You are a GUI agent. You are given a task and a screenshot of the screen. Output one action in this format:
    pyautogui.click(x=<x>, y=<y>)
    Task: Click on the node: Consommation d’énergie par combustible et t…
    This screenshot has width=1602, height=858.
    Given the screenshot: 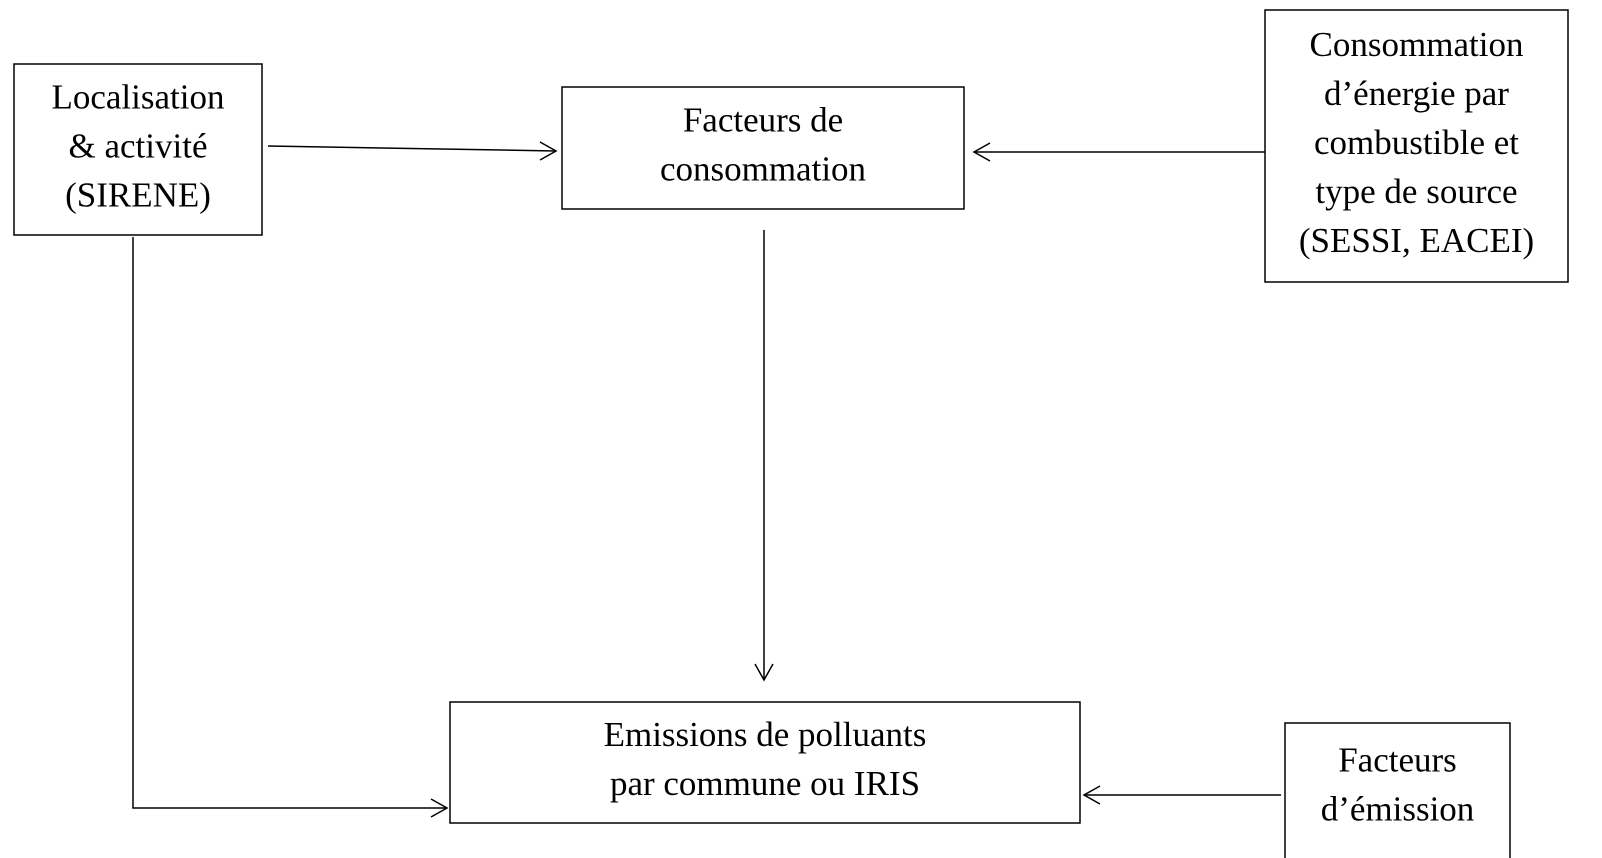 What is the action you would take?
    pyautogui.click(x=1416, y=146)
    